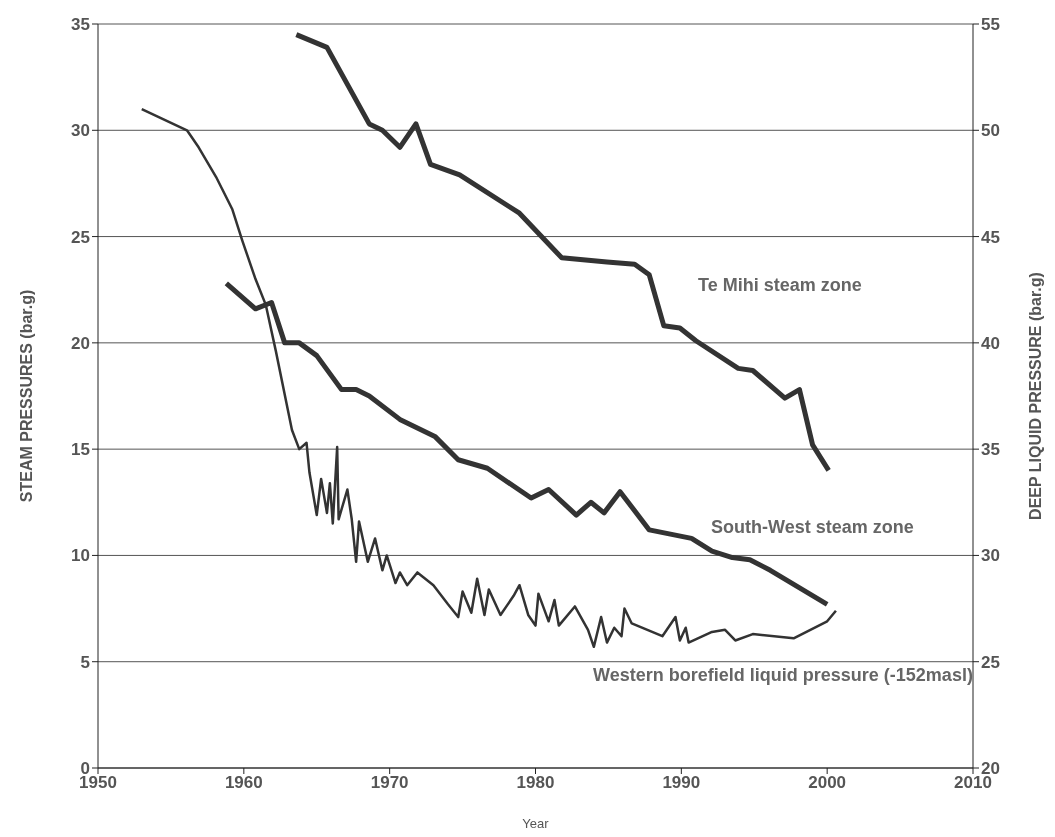  What do you see at coordinates (80, 450) in the screenshot?
I see `y-tick-label: 15` at bounding box center [80, 450].